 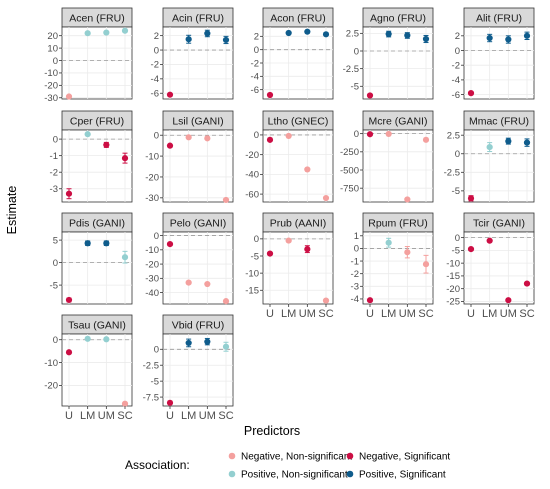 What do you see at coordinates (157, 465) in the screenshot?
I see `legend-title: Association:` at bounding box center [157, 465].